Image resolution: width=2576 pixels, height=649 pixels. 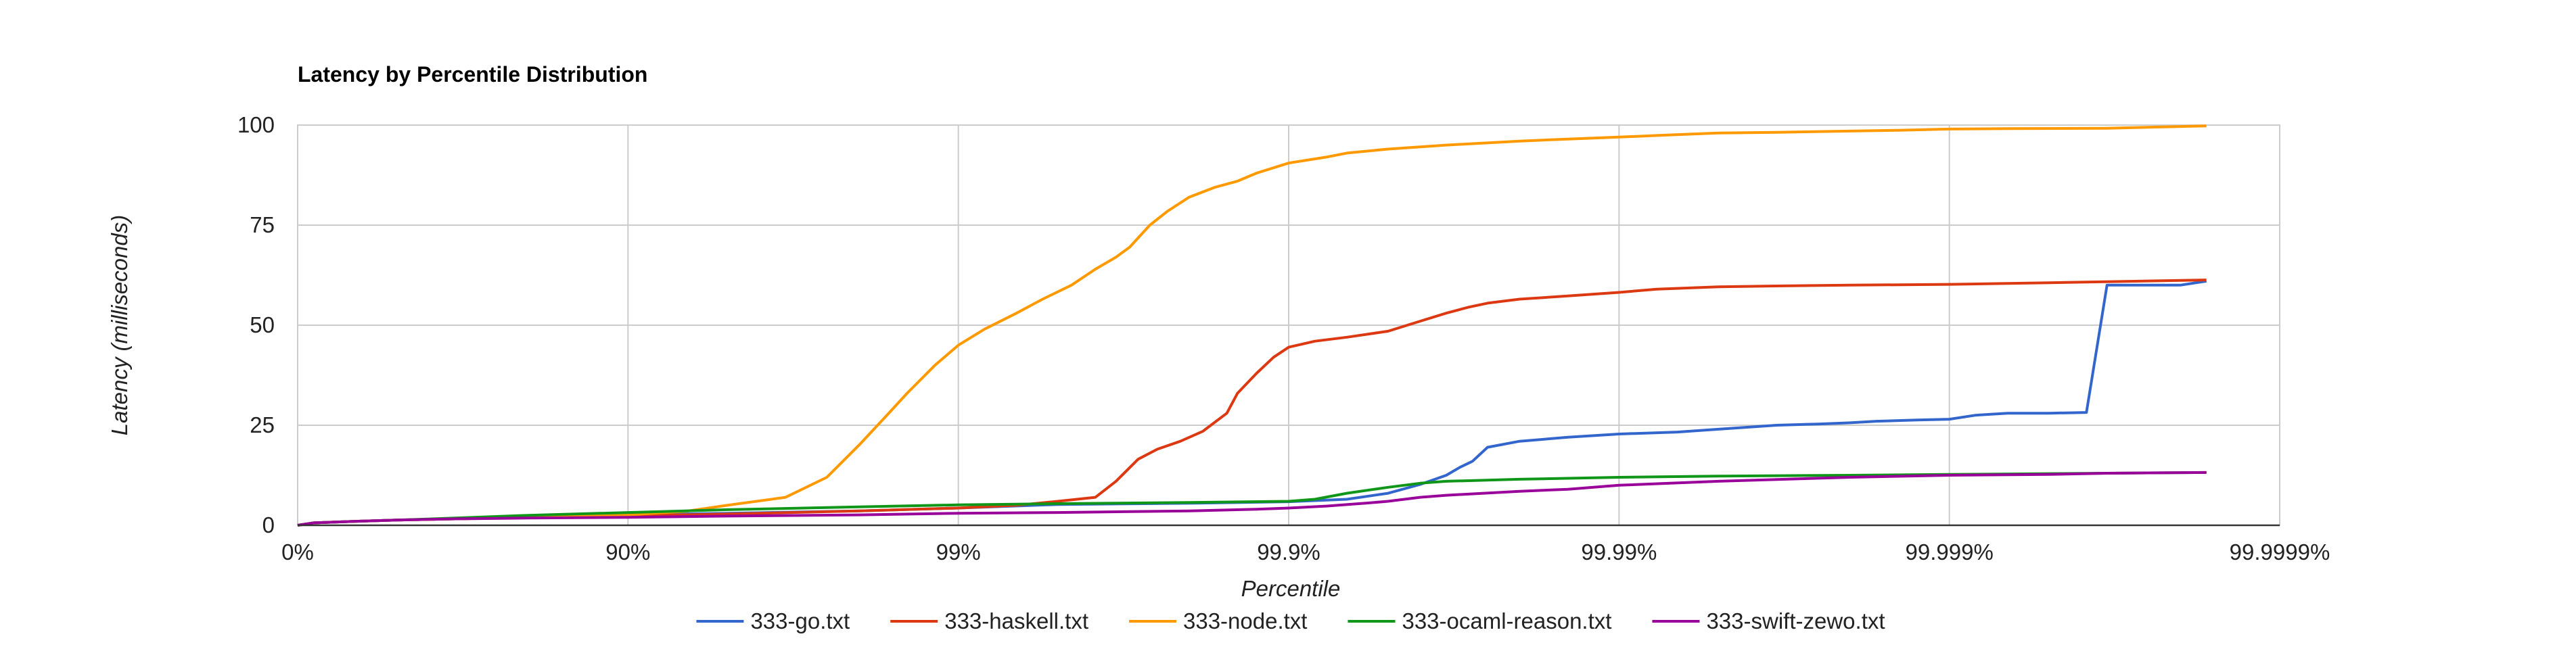 What do you see at coordinates (268, 524) in the screenshot?
I see `y-tick-label: 0` at bounding box center [268, 524].